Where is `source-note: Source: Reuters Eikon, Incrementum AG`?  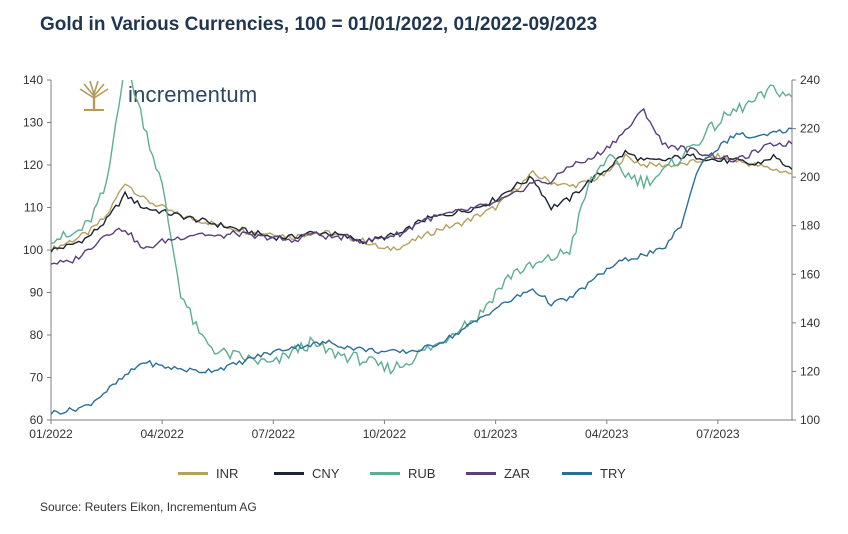
source-note: Source: Reuters Eikon, Incrementum AG is located at coordinates (148, 507).